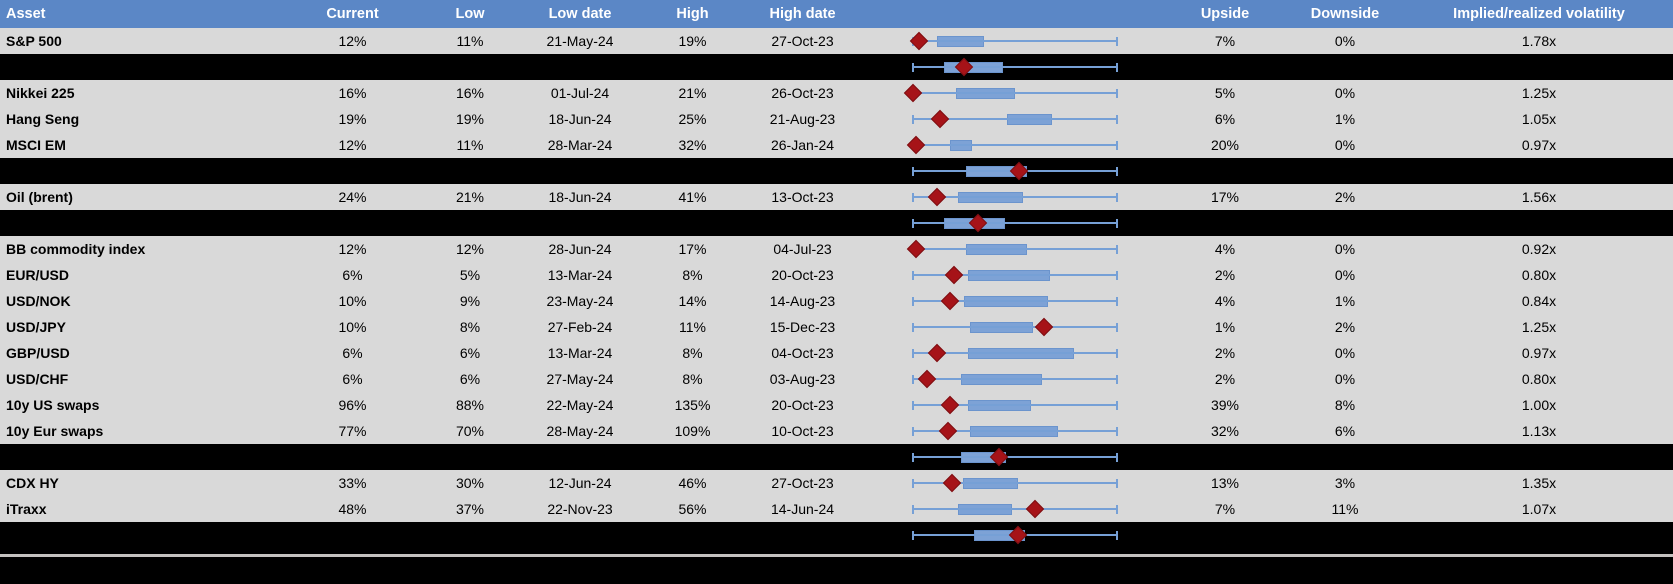 The image size is (1673, 584). What do you see at coordinates (1539, 14) in the screenshot?
I see `col-header-implied-realized: Implied/realized volatility` at bounding box center [1539, 14].